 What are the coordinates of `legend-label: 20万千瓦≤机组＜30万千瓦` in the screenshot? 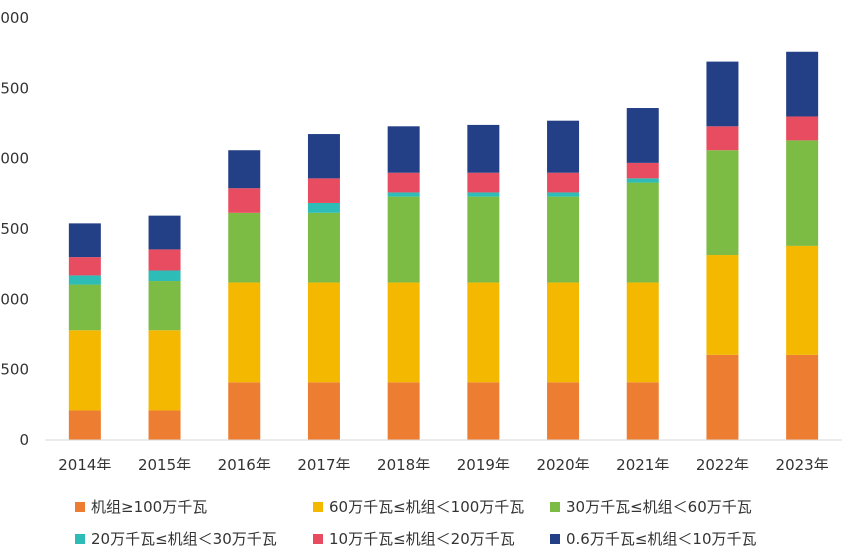 It's located at (184, 539).